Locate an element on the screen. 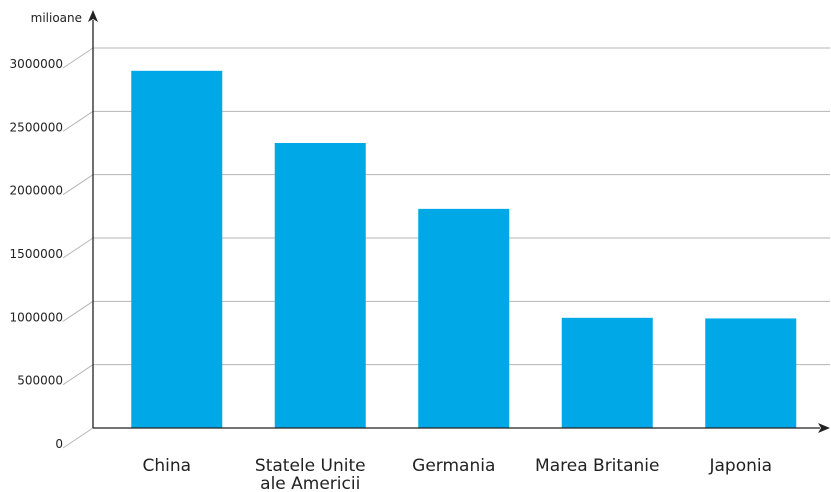 The image size is (831, 492). y-tick-label: 3000000 is located at coordinates (36, 64).